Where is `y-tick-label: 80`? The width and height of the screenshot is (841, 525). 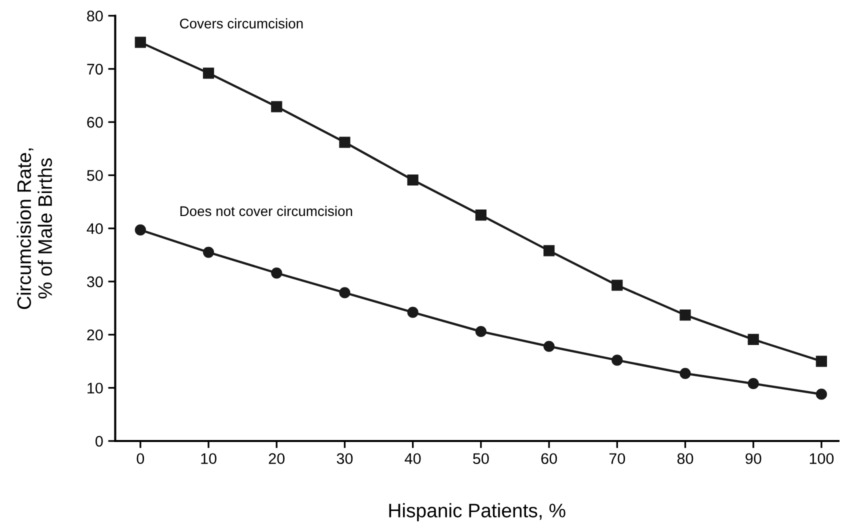 y-tick-label: 80 is located at coordinates (95, 16).